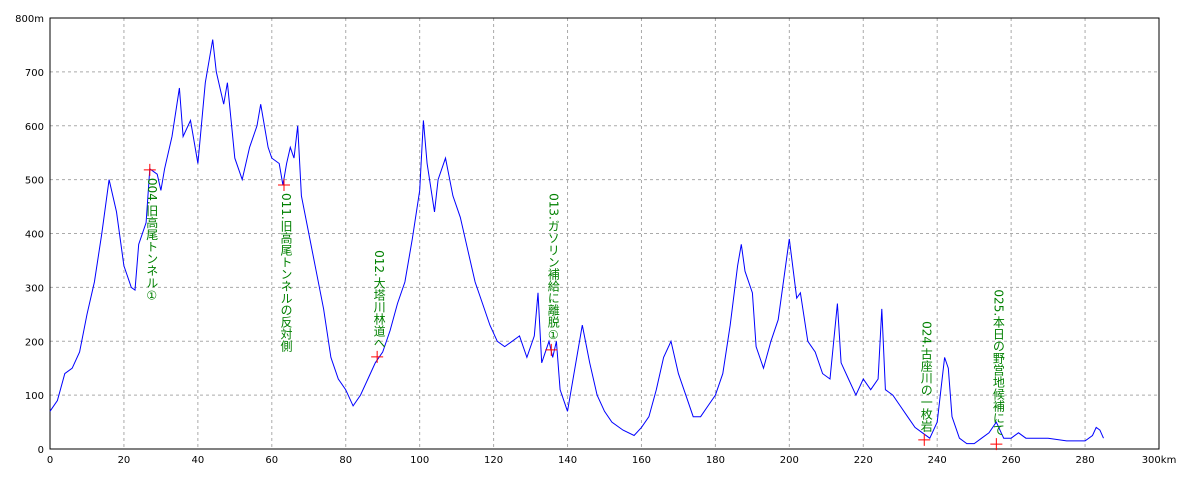 The width and height of the screenshot is (1200, 484). Describe the element at coordinates (271, 460) in the screenshot. I see `x-tick-label: 60` at that location.